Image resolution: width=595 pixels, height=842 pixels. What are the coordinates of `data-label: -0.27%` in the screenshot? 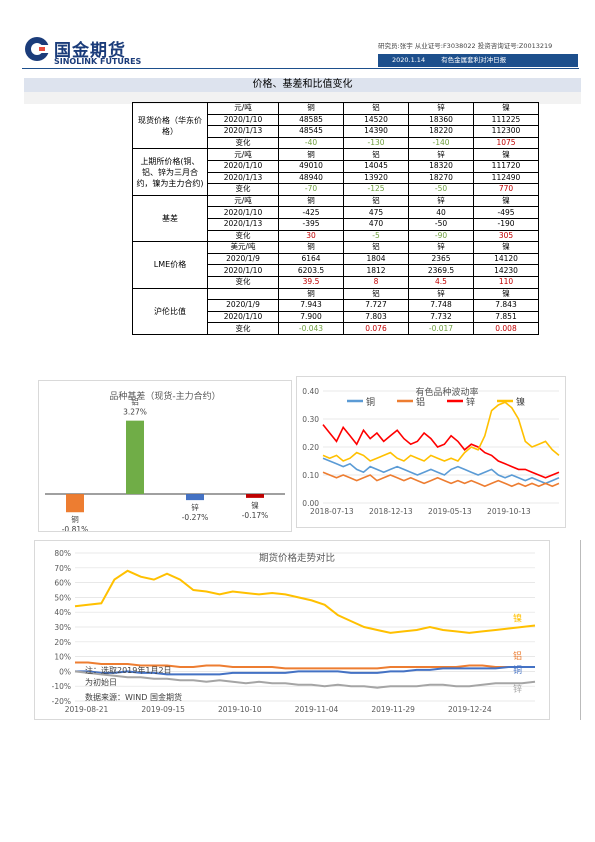 It's located at (195, 517).